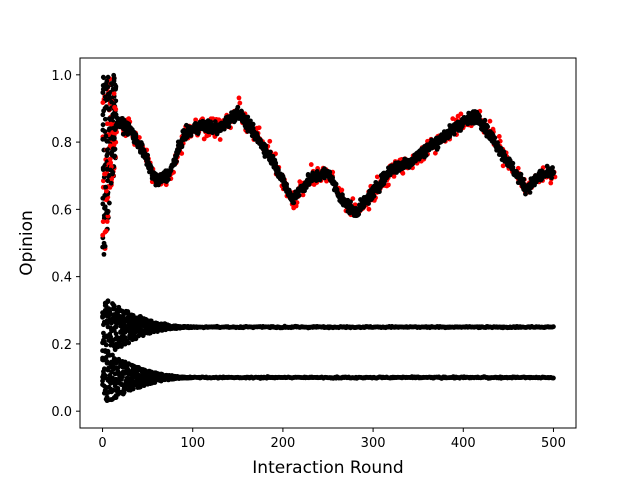 This screenshot has height=480, width=640. I want to click on x-tick-label: 200, so click(282, 443).